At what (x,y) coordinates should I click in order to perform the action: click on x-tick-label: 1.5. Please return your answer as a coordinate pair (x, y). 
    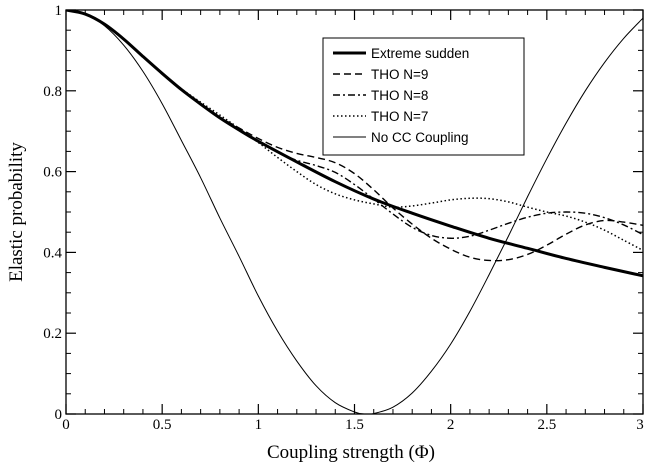
    Looking at the image, I should click on (354, 425).